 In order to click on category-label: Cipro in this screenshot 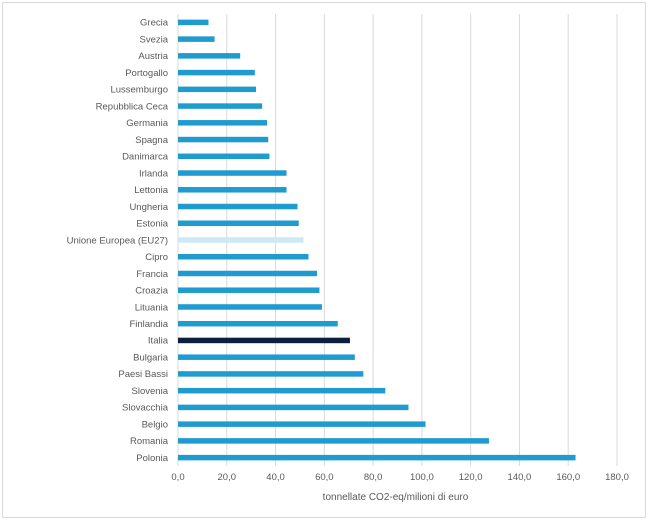, I will do `click(156, 257)`.